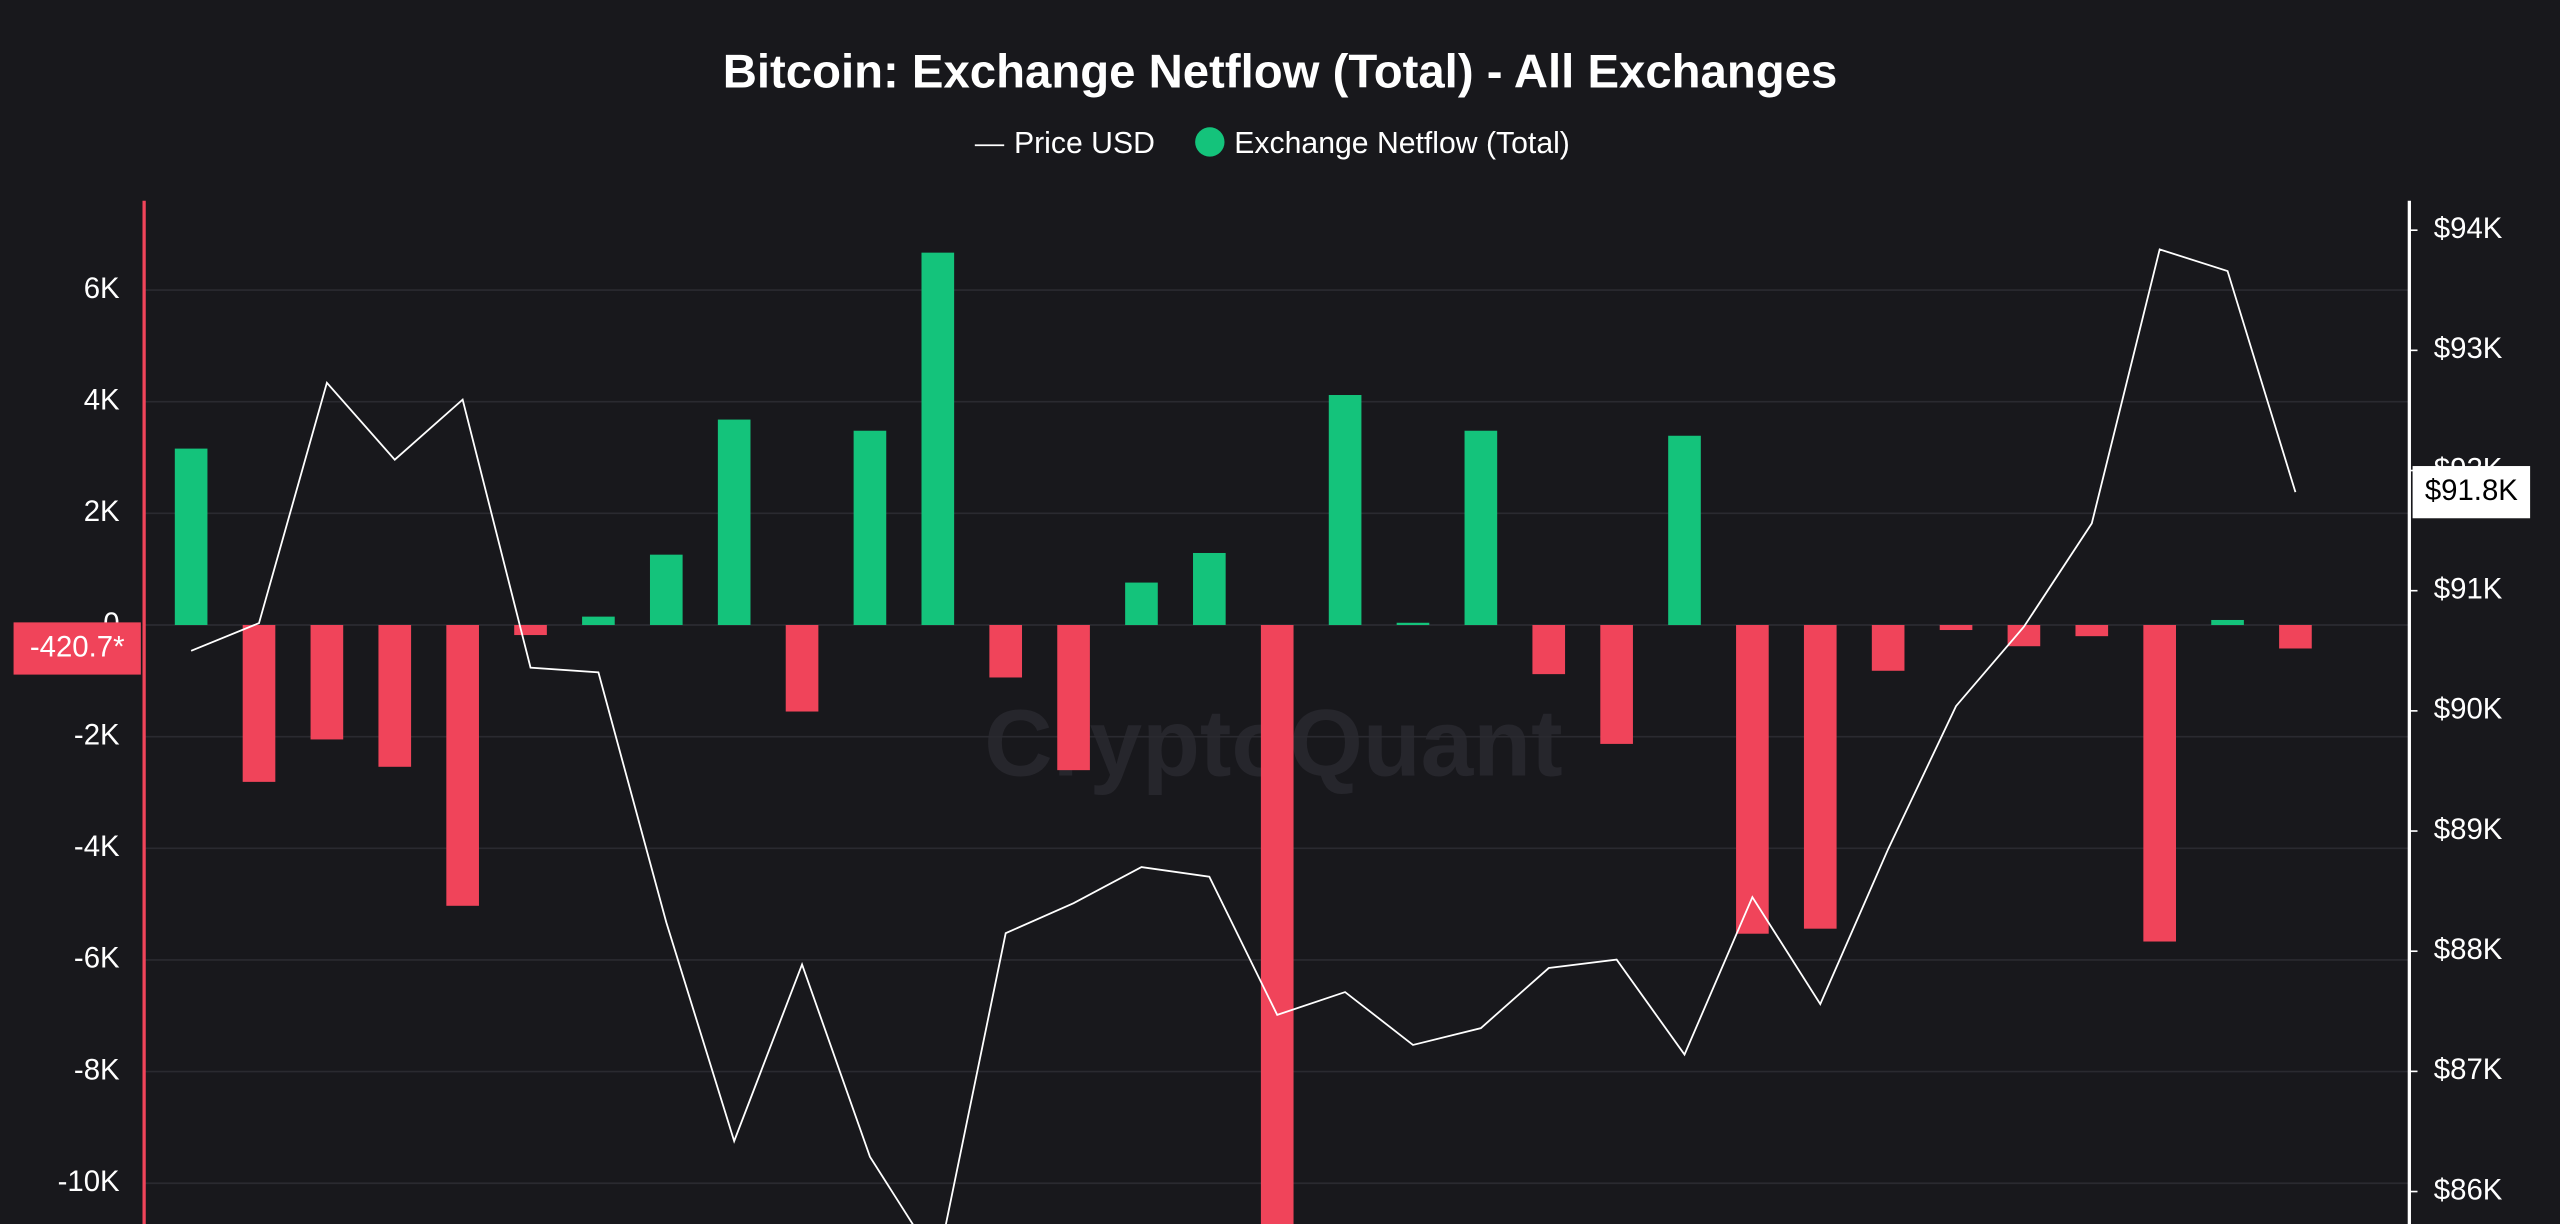 This screenshot has height=1224, width=2560. I want to click on y2-tick-label: $88K, so click(2468, 949).